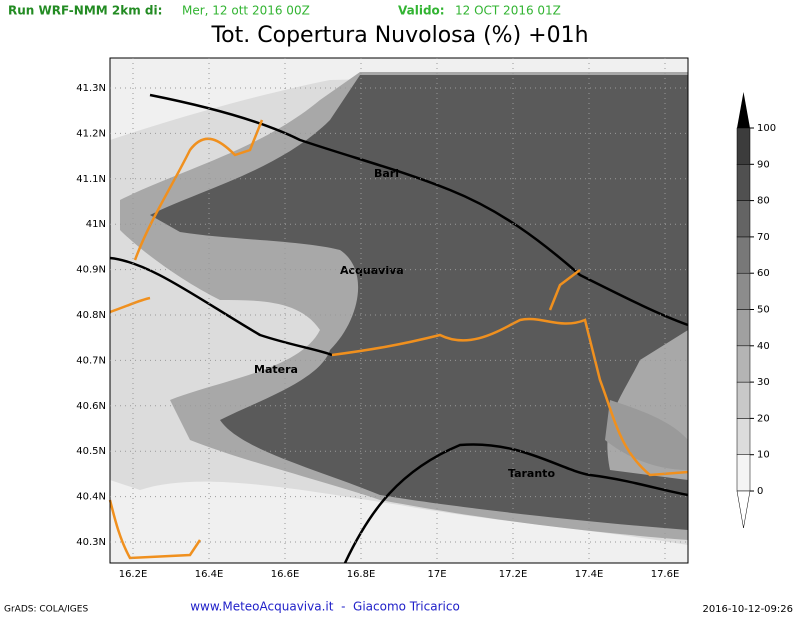 This screenshot has height=618, width=800. What do you see at coordinates (756, 310) in the screenshot?
I see `colorbar: 0 10 20 30 40 50 60 70 80 90 100` at bounding box center [756, 310].